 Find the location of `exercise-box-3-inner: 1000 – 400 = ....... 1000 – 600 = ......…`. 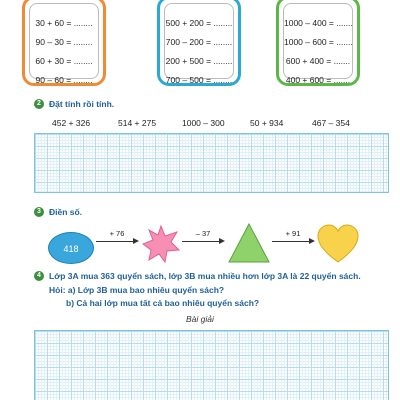

exercise-box-3-inner: 1000 – 400 = ....... 1000 – 600 = ......… is located at coordinates (318, 44).